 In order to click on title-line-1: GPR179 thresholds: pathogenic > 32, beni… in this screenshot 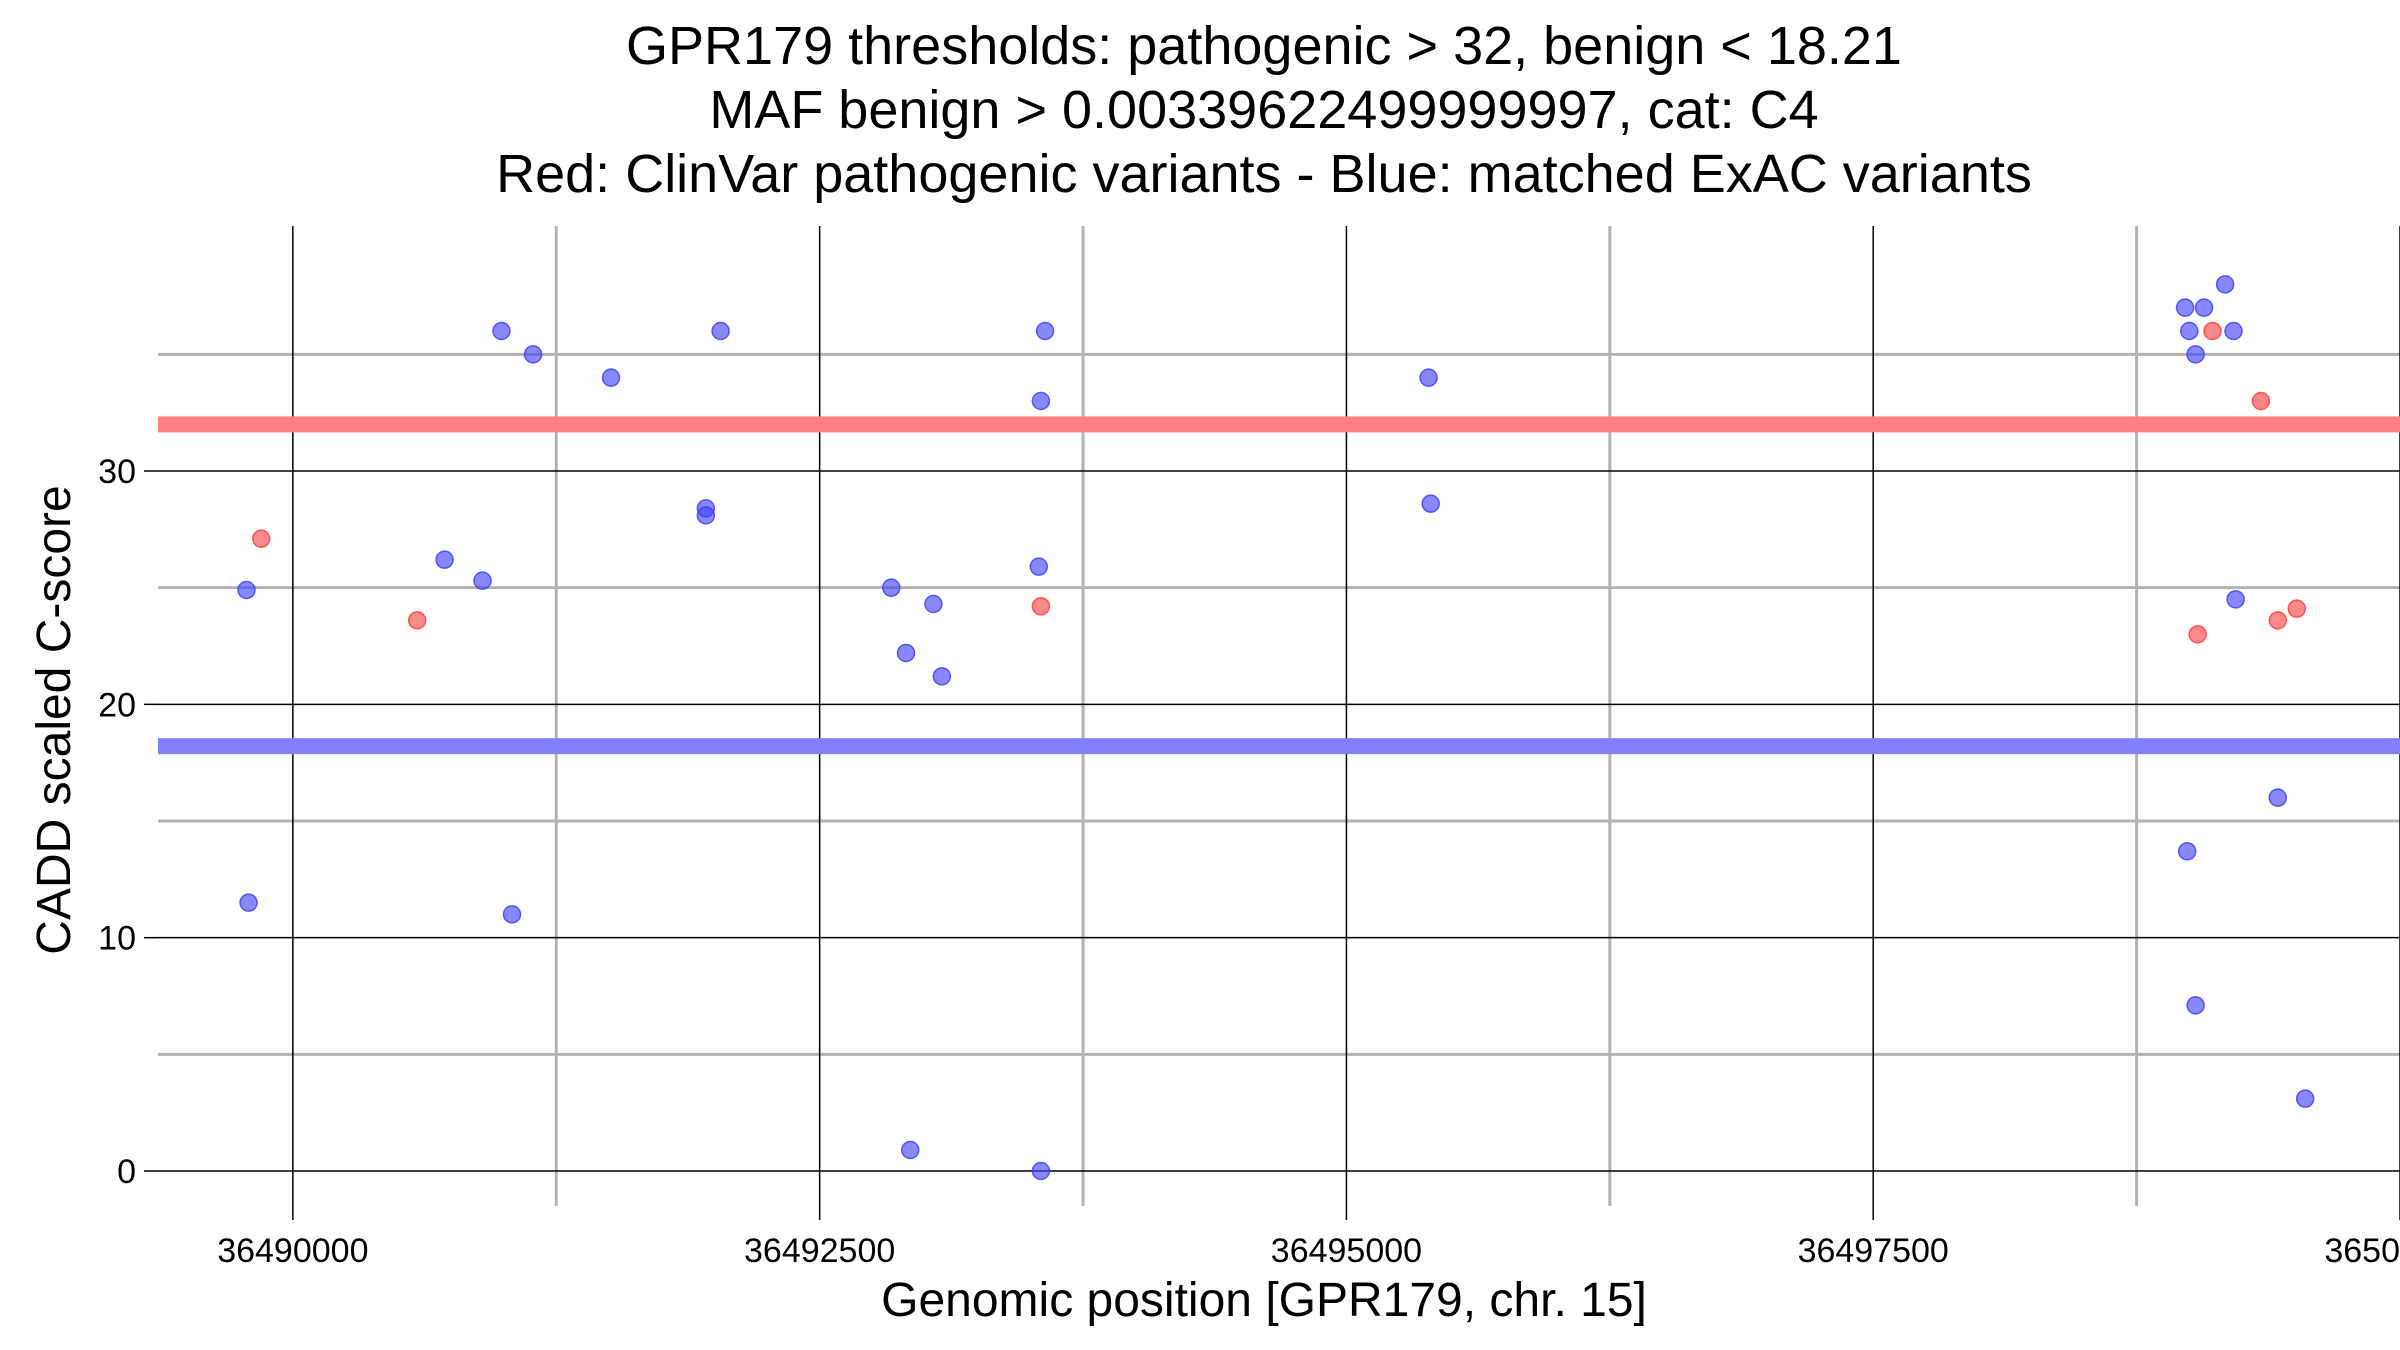, I will do `click(1264, 46)`.